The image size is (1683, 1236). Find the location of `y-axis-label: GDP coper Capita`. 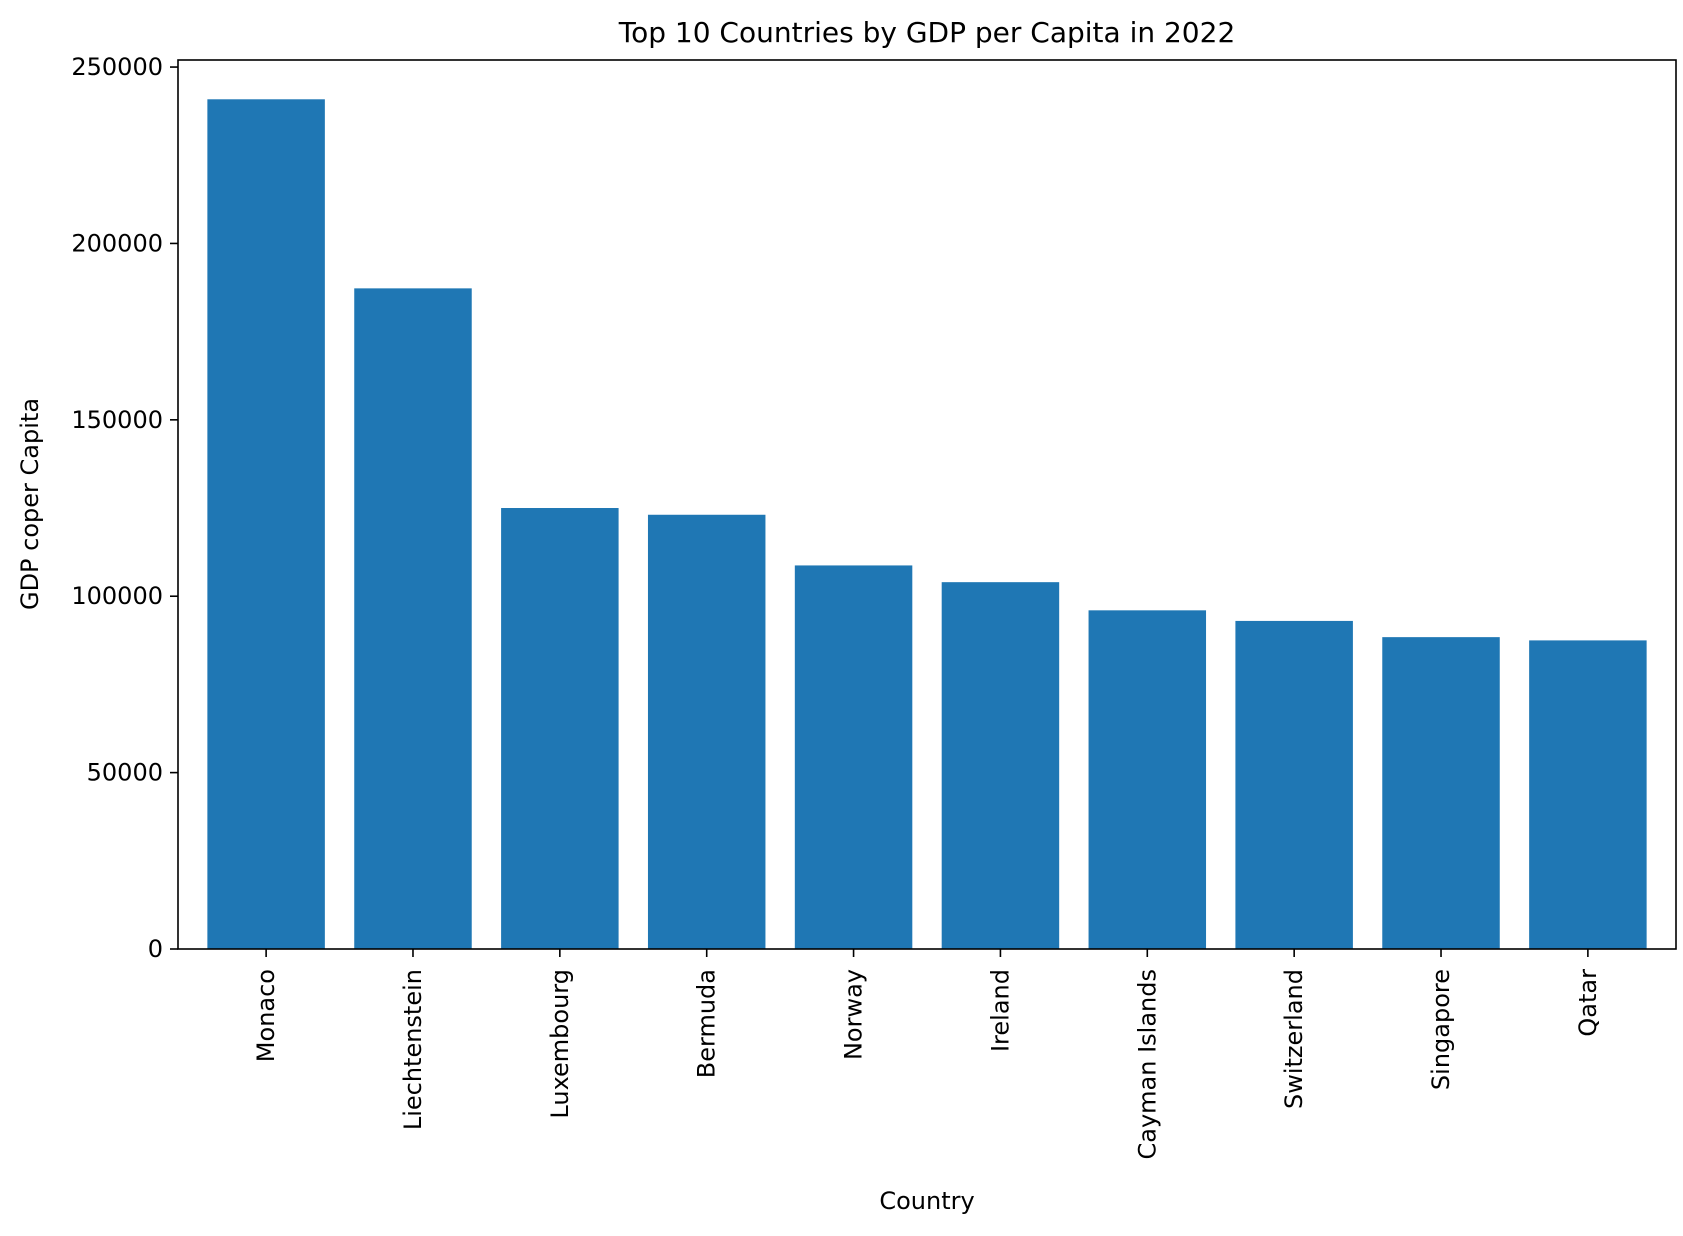

y-axis-label: GDP coper Capita is located at coordinates (30, 504).